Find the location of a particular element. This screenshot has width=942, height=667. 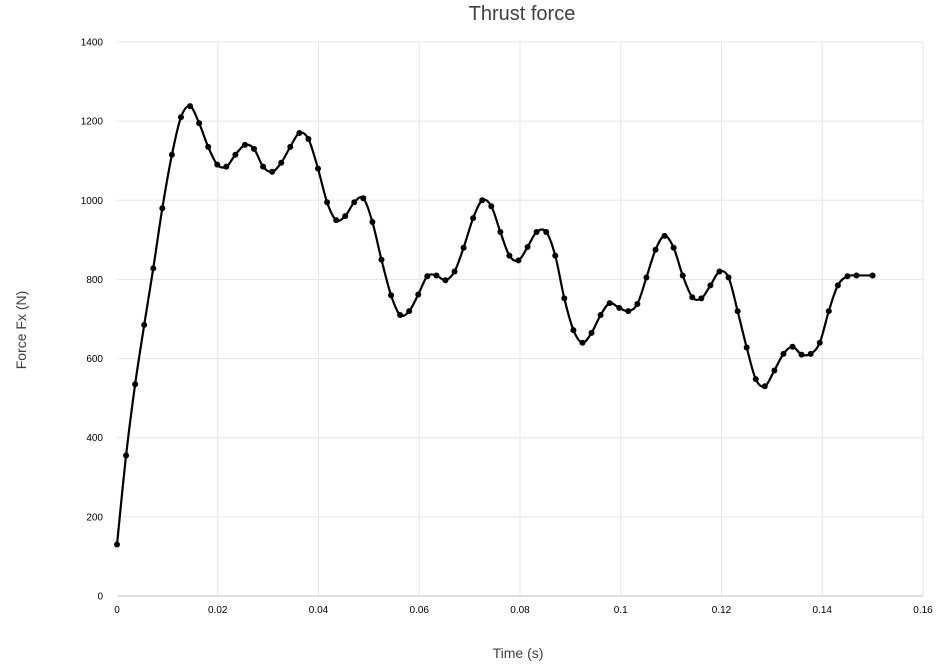

y-tick-label: 0 is located at coordinates (100, 597).